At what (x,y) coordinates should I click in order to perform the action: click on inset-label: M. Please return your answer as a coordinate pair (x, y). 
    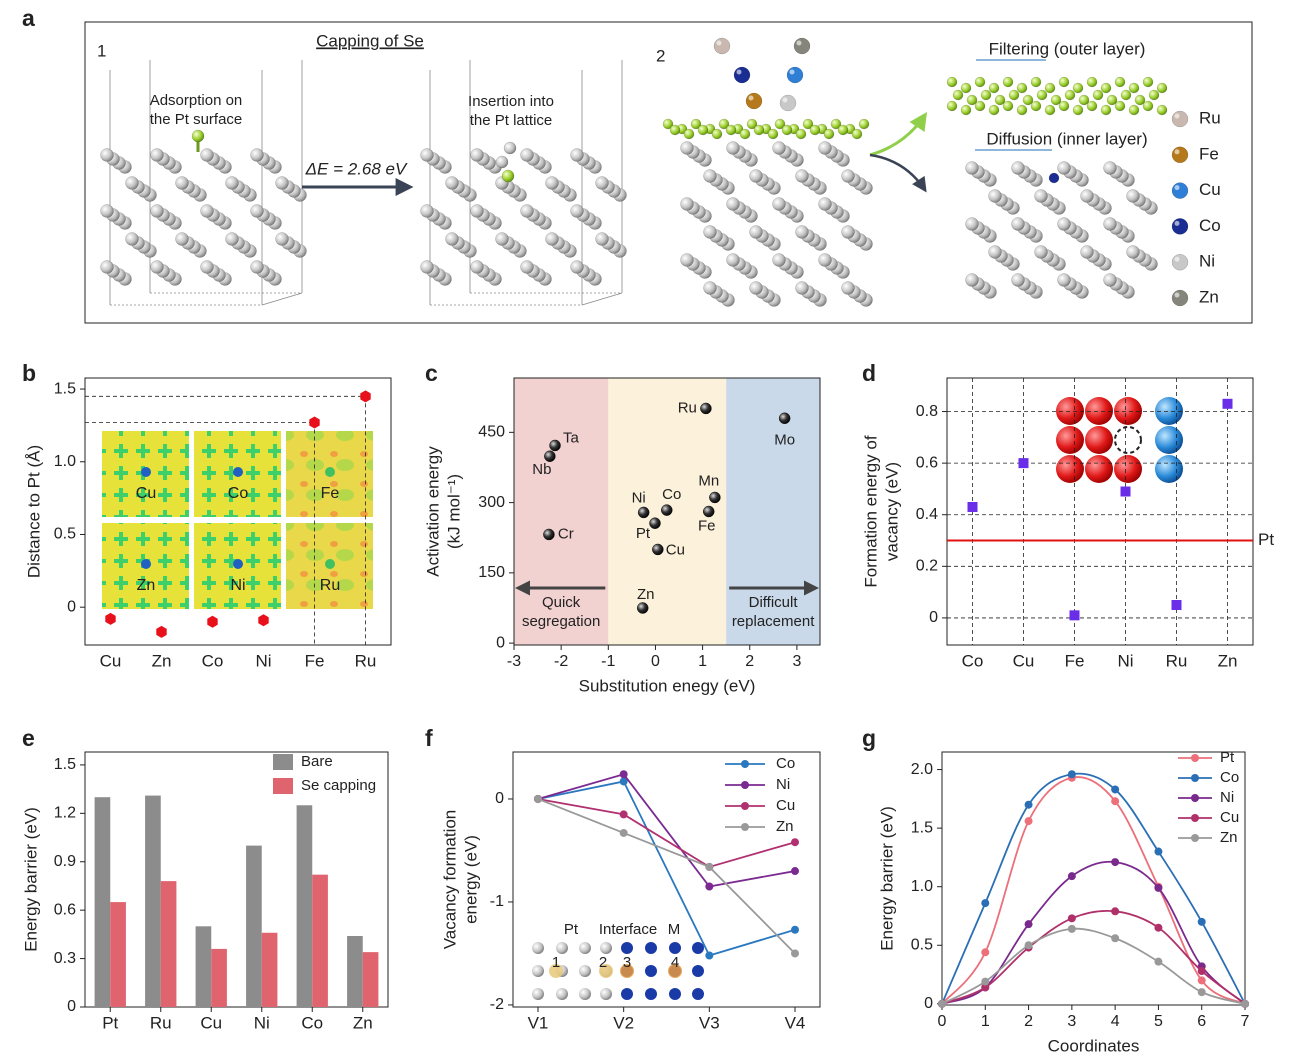
    Looking at the image, I should click on (674, 929).